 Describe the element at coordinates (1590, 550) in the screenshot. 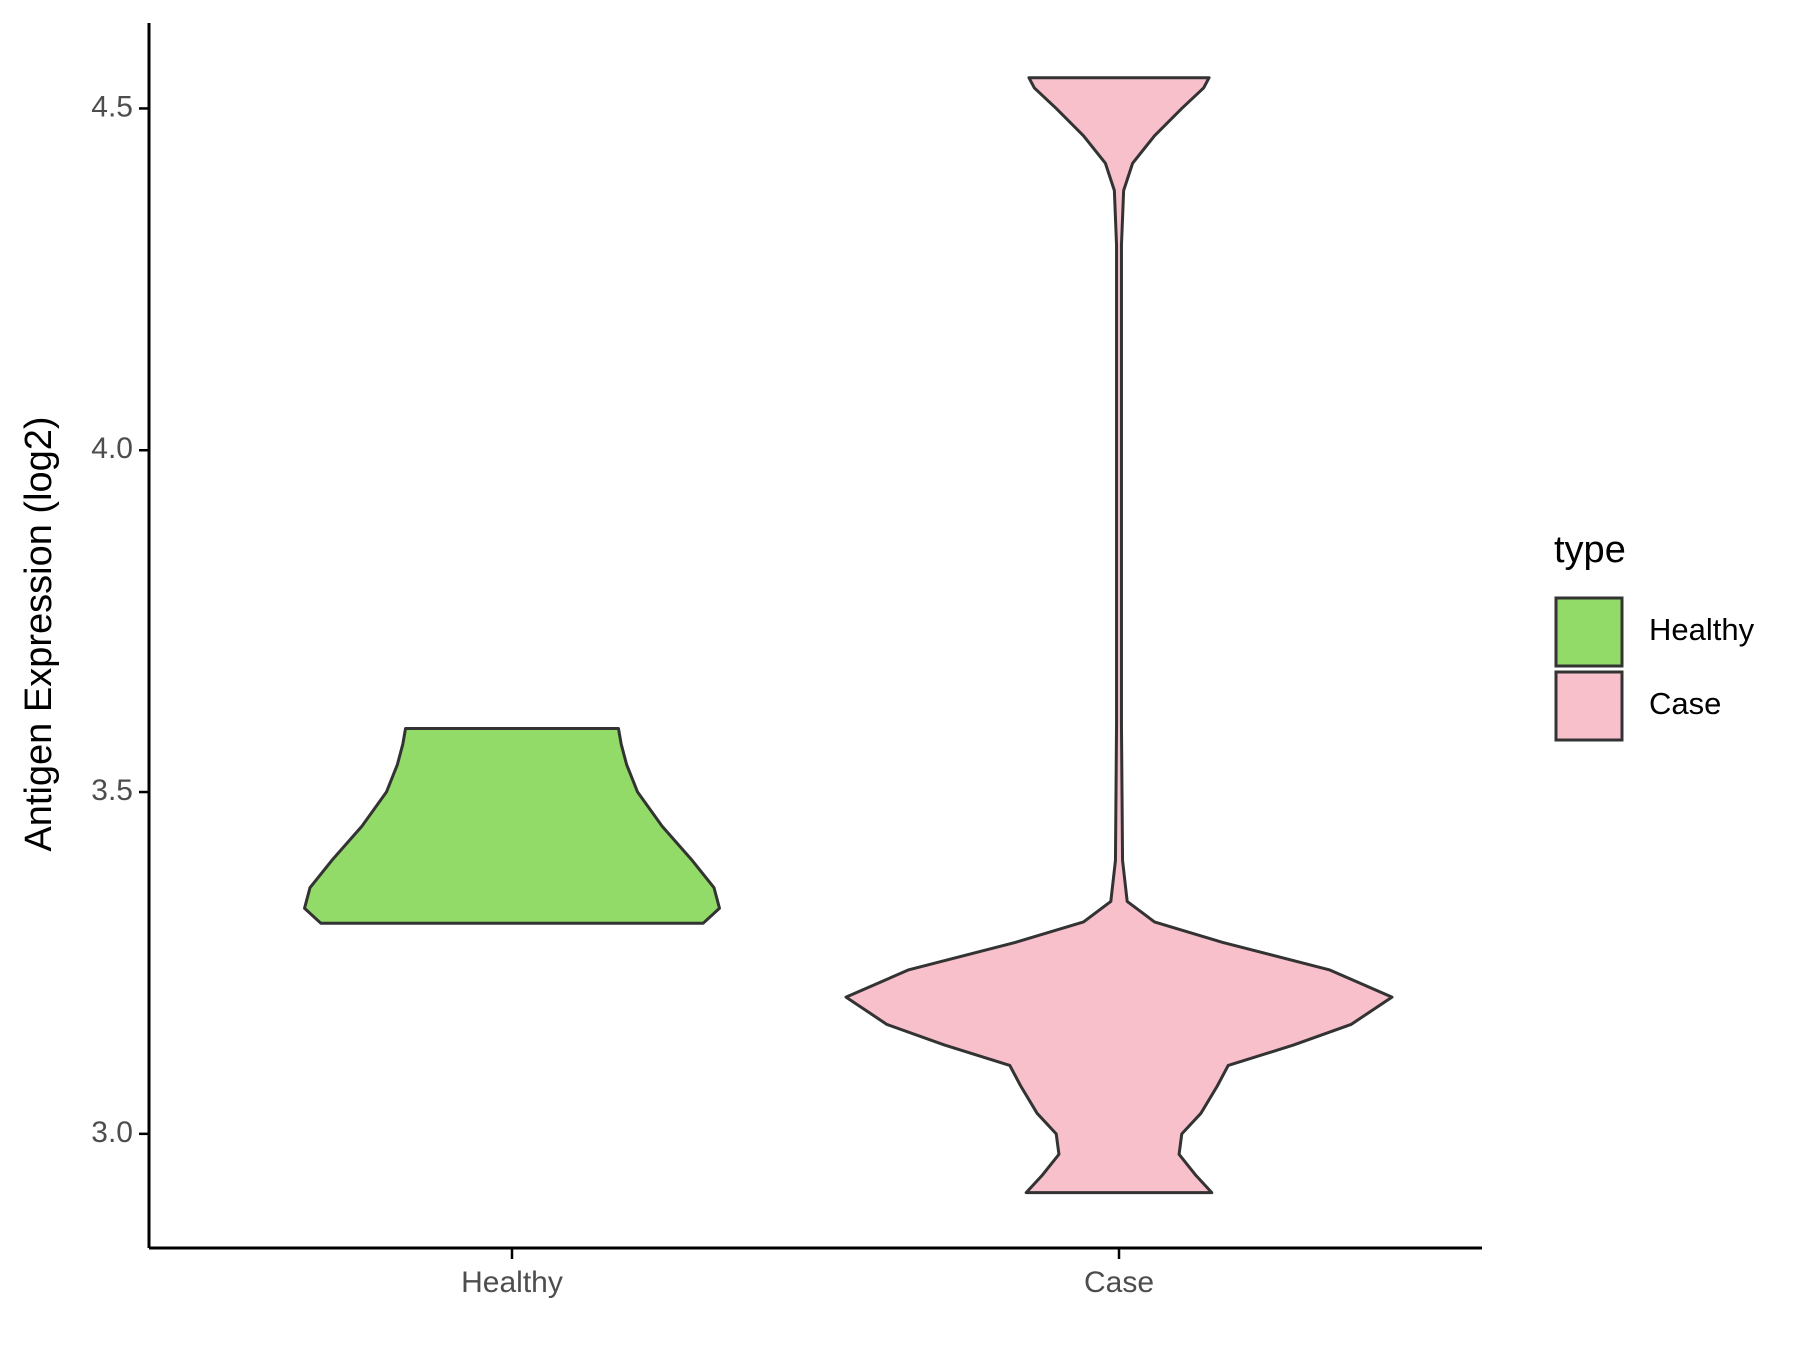

I see `legend-title: type` at that location.